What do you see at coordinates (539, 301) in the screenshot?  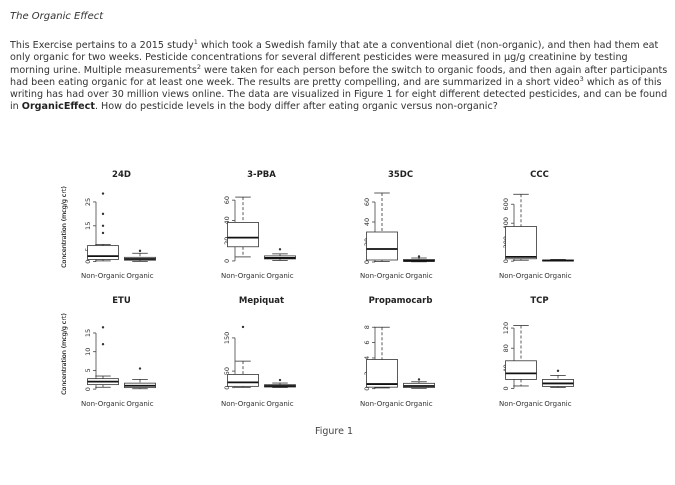 I see `panel-title: TCP` at bounding box center [539, 301].